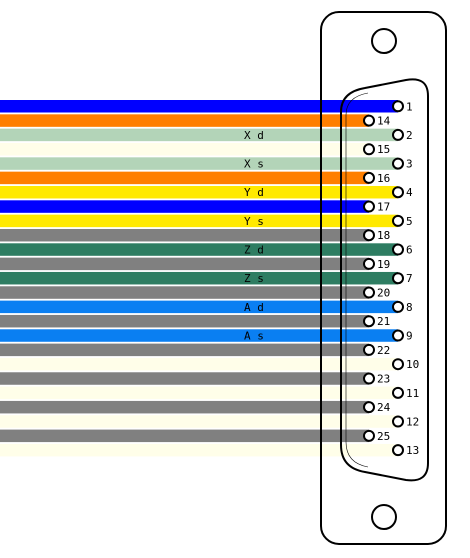 Image resolution: width=470 pixels, height=558 pixels. What do you see at coordinates (398, 364) in the screenshot?
I see `pin-10-contact` at bounding box center [398, 364].